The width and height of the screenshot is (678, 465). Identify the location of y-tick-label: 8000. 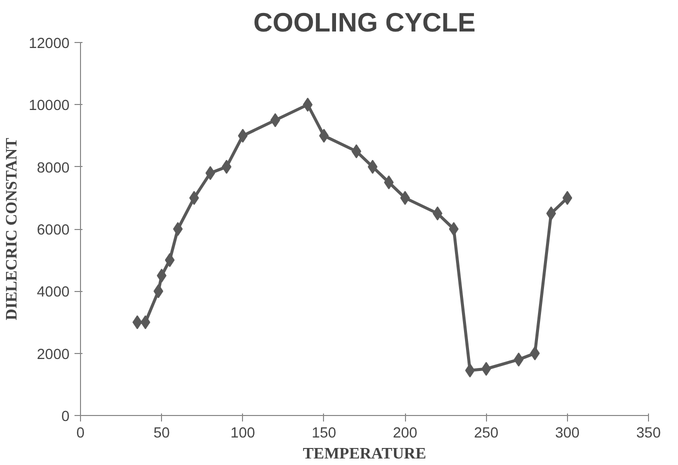
(53, 168).